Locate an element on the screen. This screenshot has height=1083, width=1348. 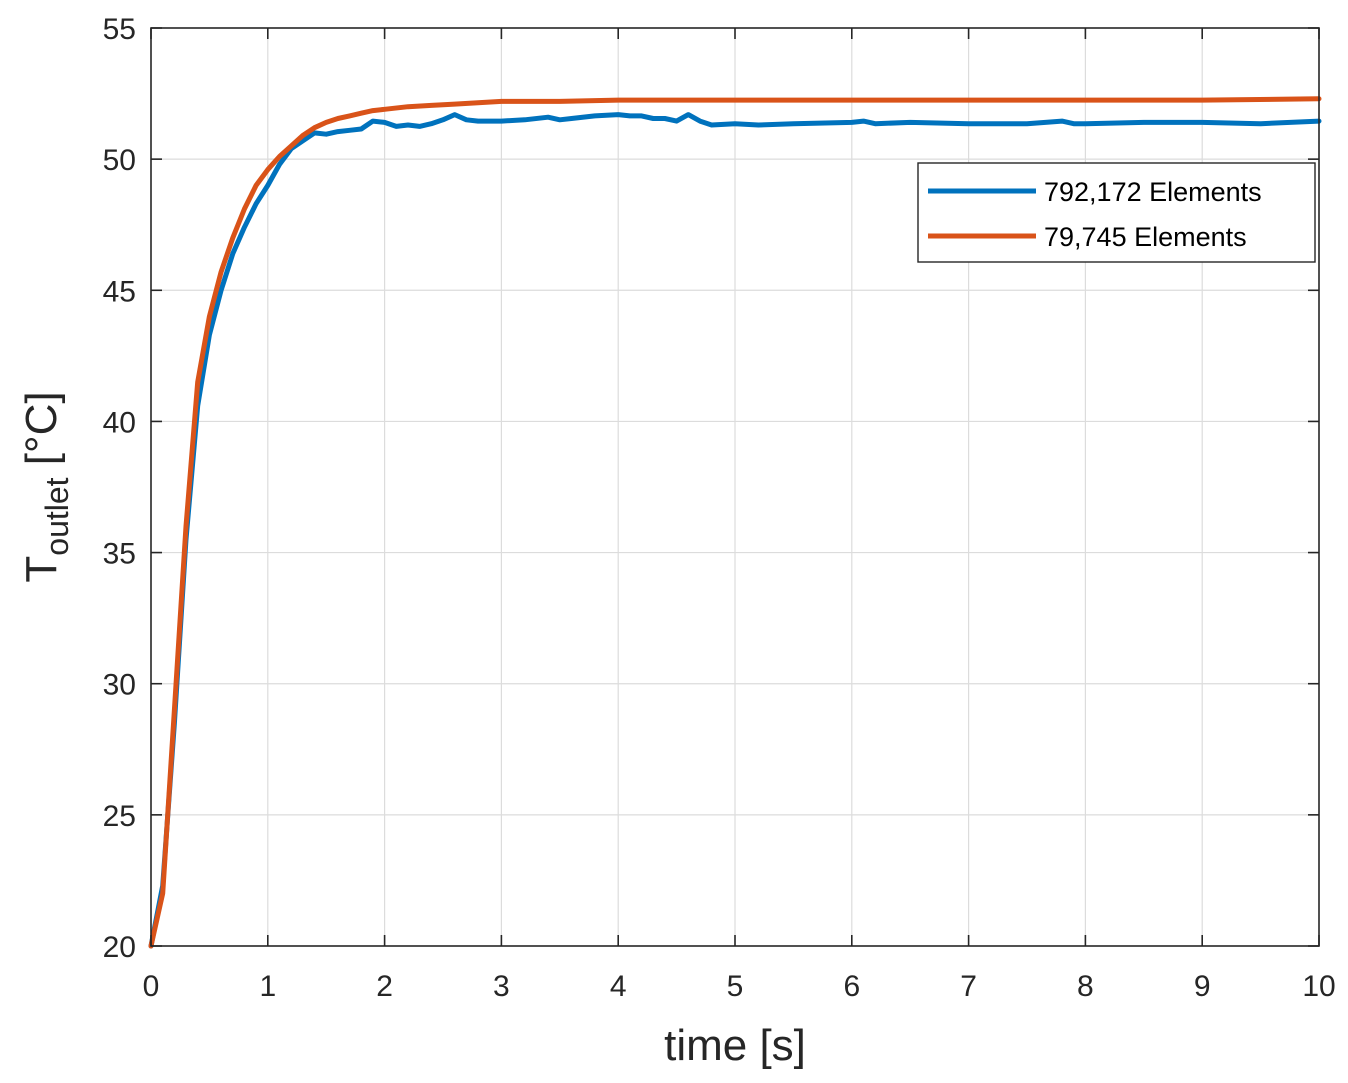
x-tick-label: 10 is located at coordinates (1318, 986).